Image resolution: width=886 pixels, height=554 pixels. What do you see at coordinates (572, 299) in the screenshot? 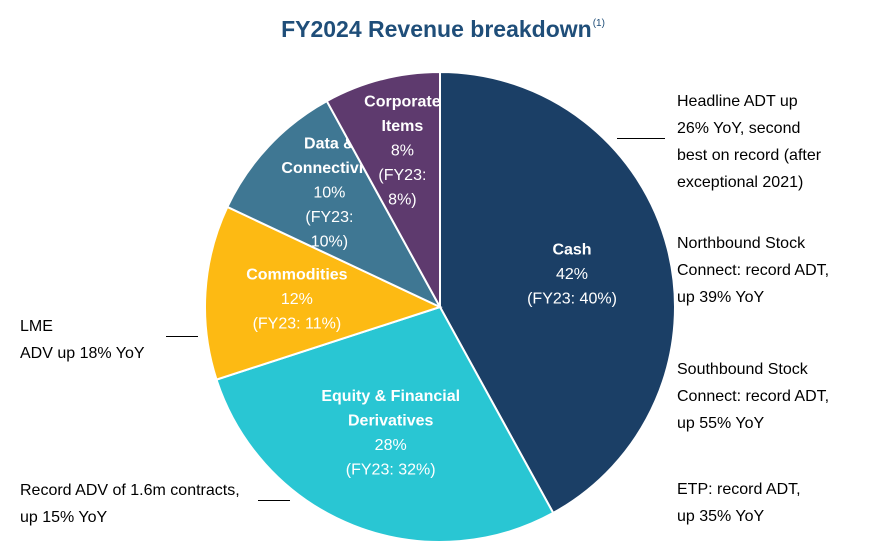
I see `slice-prior-cash: (FY23: 40%)` at bounding box center [572, 299].